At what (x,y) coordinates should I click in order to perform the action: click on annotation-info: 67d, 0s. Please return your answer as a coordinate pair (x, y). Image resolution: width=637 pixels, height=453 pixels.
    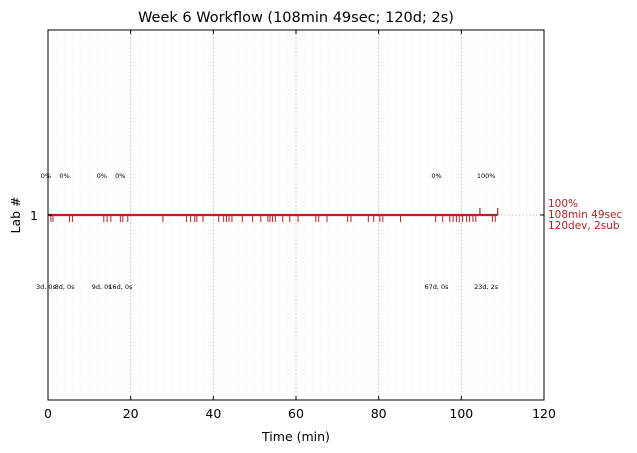
    Looking at the image, I should click on (437, 287).